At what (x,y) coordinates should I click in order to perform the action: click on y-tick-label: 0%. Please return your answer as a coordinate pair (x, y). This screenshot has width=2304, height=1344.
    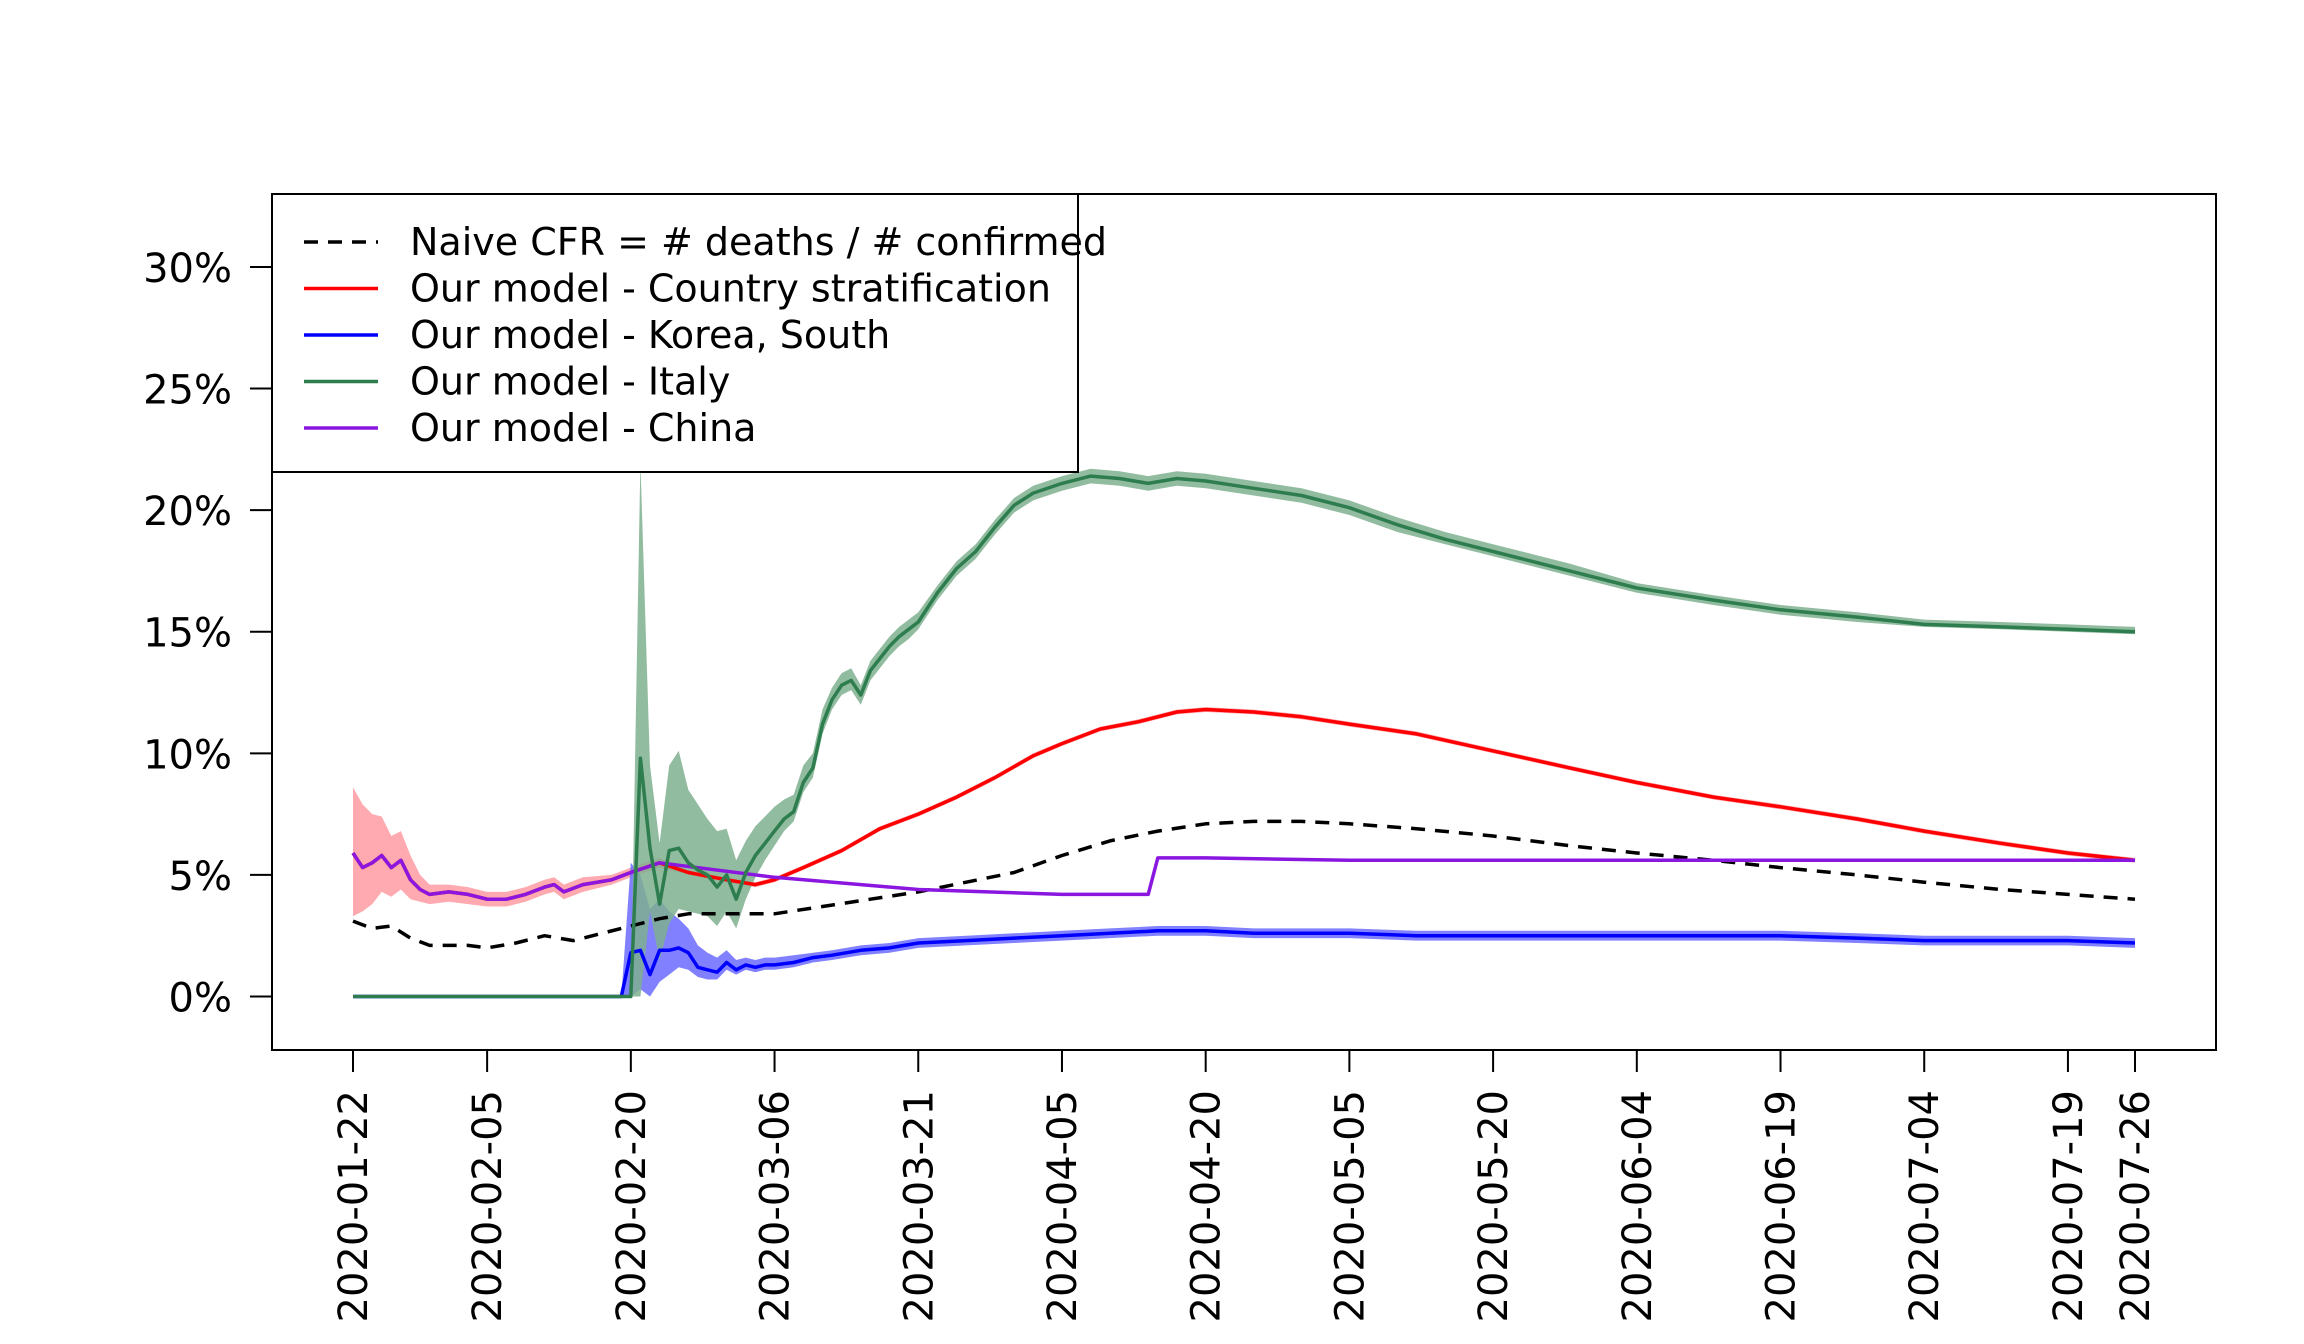
    Looking at the image, I should click on (200, 999).